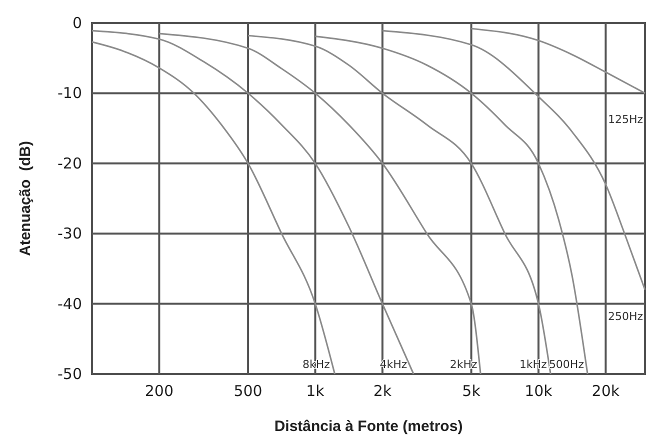 This screenshot has height=447, width=667. Describe the element at coordinates (248, 391) in the screenshot. I see `x-tick-label: 500` at that location.